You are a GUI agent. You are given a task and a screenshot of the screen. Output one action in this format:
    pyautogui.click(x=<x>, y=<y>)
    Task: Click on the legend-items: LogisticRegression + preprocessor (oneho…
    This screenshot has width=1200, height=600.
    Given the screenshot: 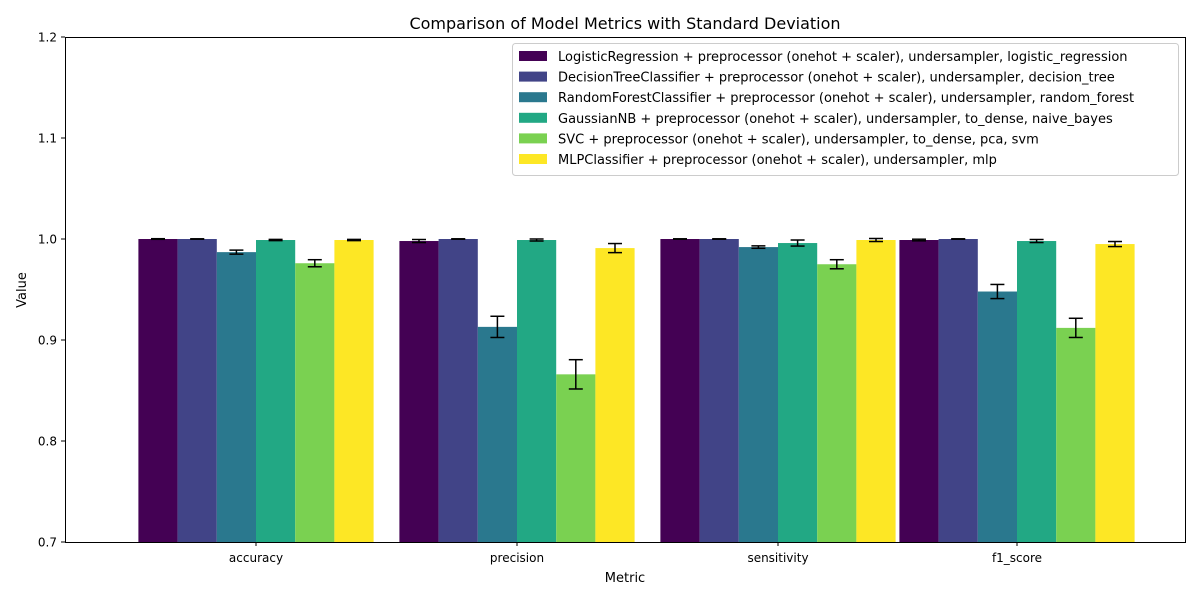 What is the action you would take?
    pyautogui.click(x=826, y=109)
    